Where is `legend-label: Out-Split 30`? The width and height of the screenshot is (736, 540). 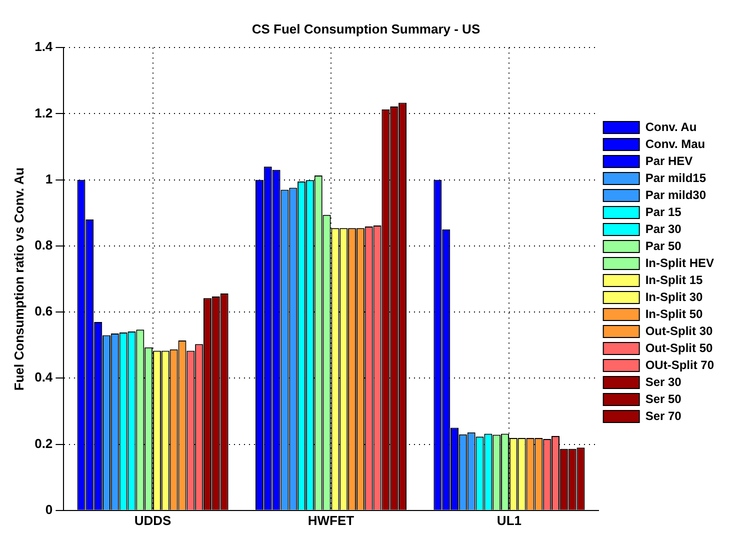
legend-label: Out-Split 30 is located at coordinates (679, 331).